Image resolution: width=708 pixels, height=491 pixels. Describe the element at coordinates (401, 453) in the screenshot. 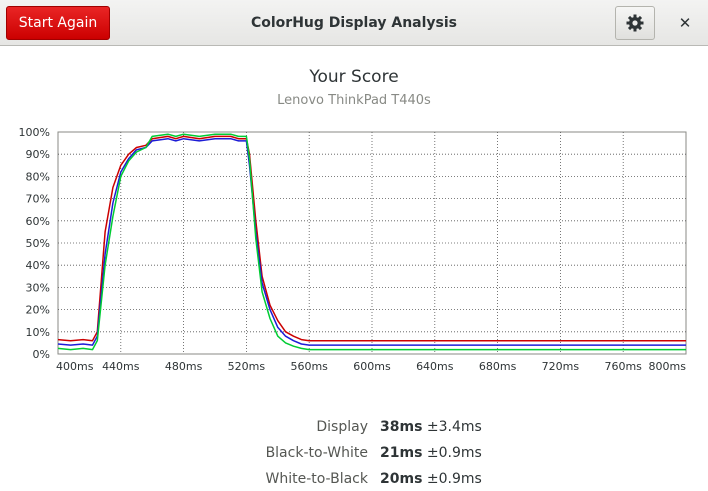

I see `result-time: 21ms` at that location.